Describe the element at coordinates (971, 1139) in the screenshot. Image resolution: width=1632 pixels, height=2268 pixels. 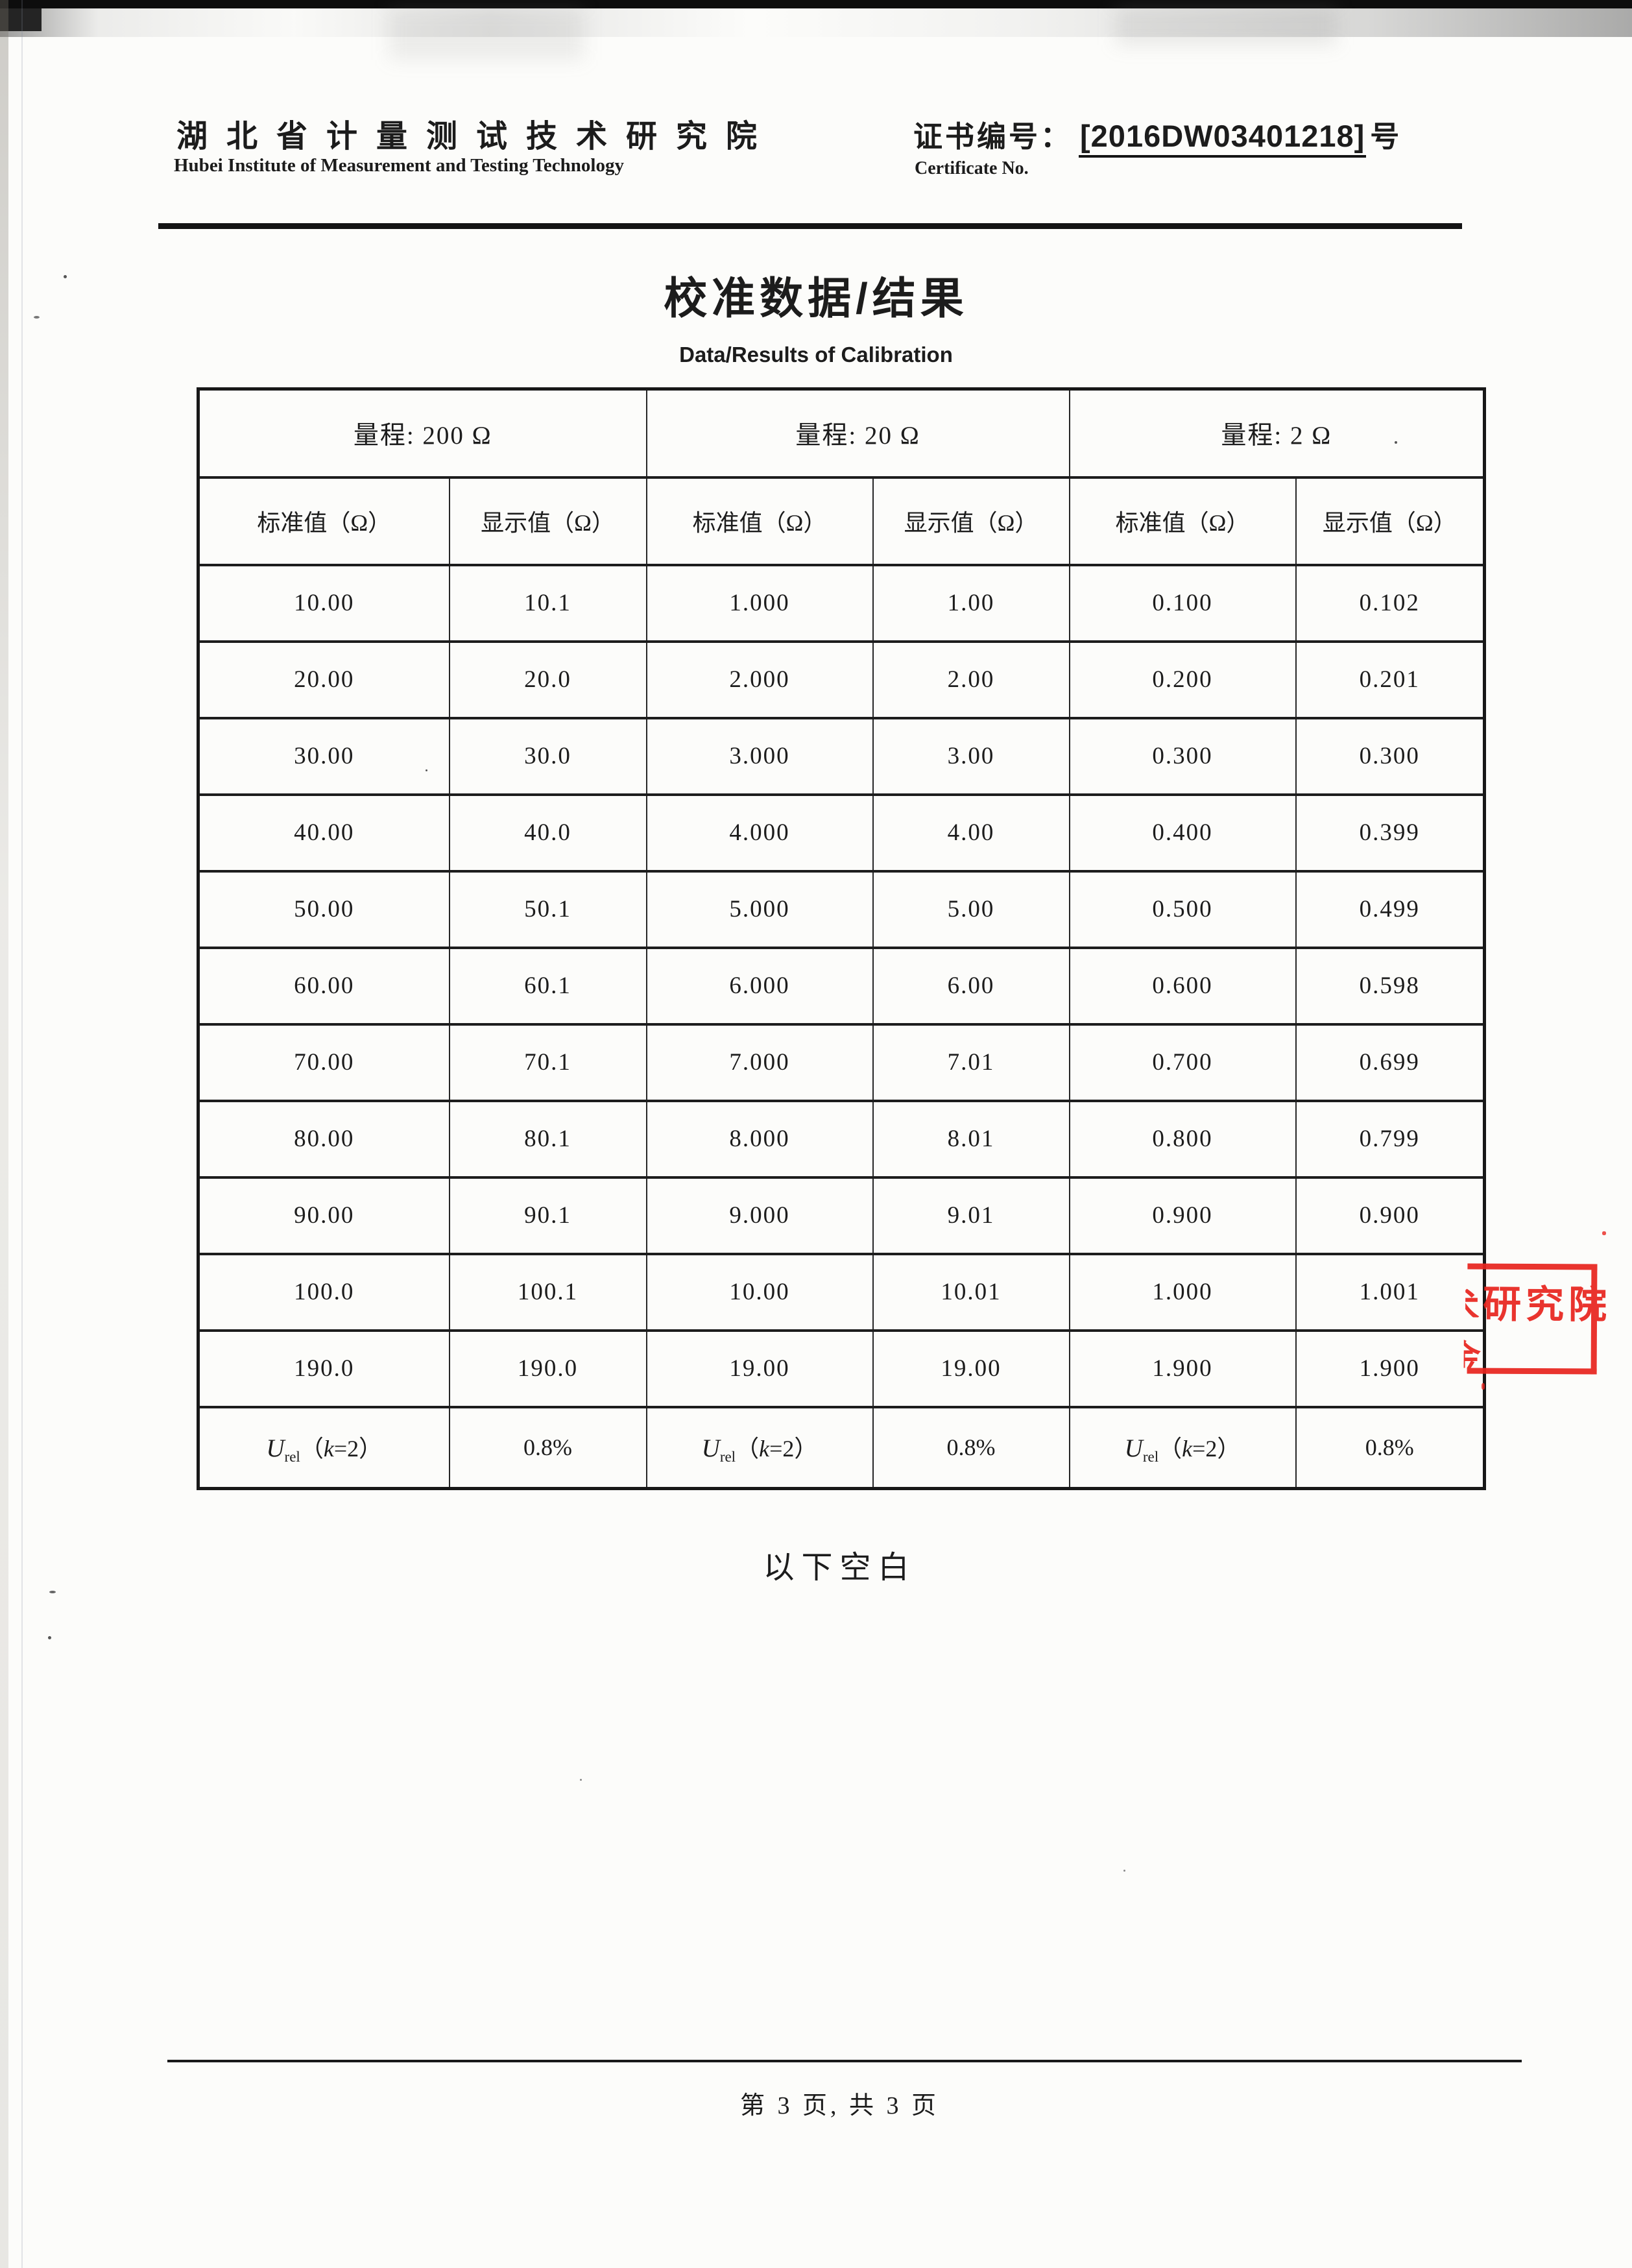
I see `table-cell: 8.01` at that location.